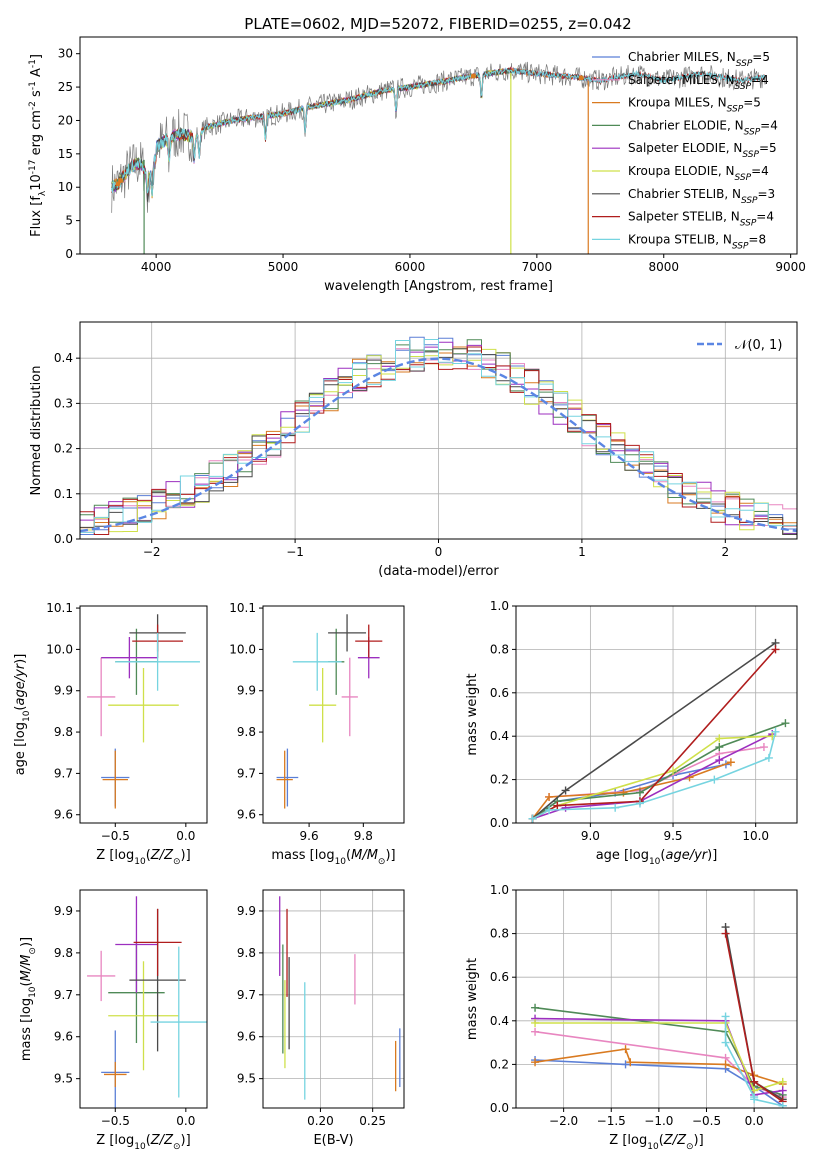  What do you see at coordinates (63, 403) in the screenshot?
I see `y-tick-label: 0.3` at bounding box center [63, 403].